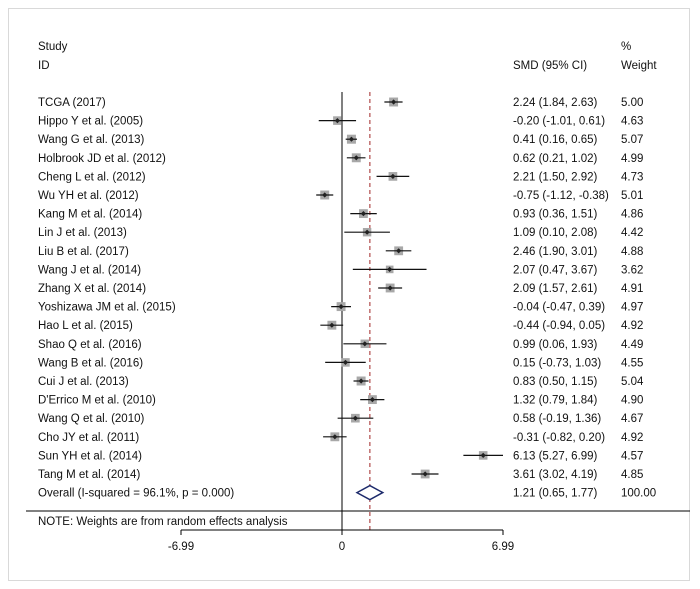 Image resolution: width=700 pixels, height=589 pixels. I want to click on study-ci-text: 0.62 (0.21, 1.02), so click(555, 159).